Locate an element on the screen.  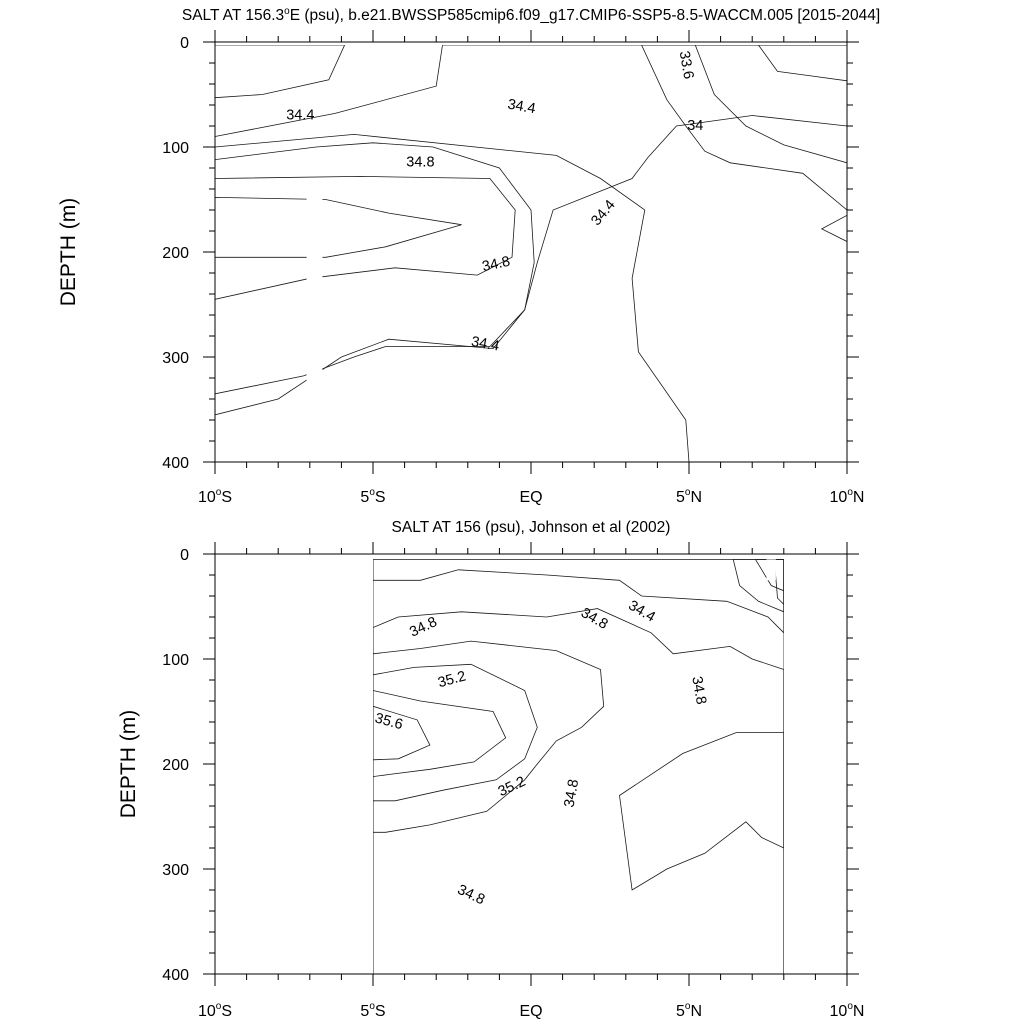
contour-label: 33.6 is located at coordinates (686, 65).